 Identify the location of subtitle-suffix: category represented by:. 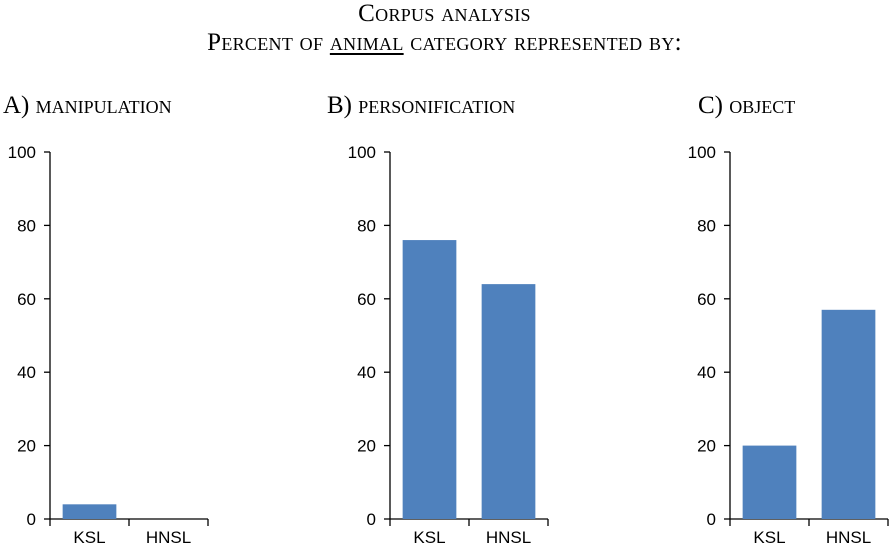
(542, 42).